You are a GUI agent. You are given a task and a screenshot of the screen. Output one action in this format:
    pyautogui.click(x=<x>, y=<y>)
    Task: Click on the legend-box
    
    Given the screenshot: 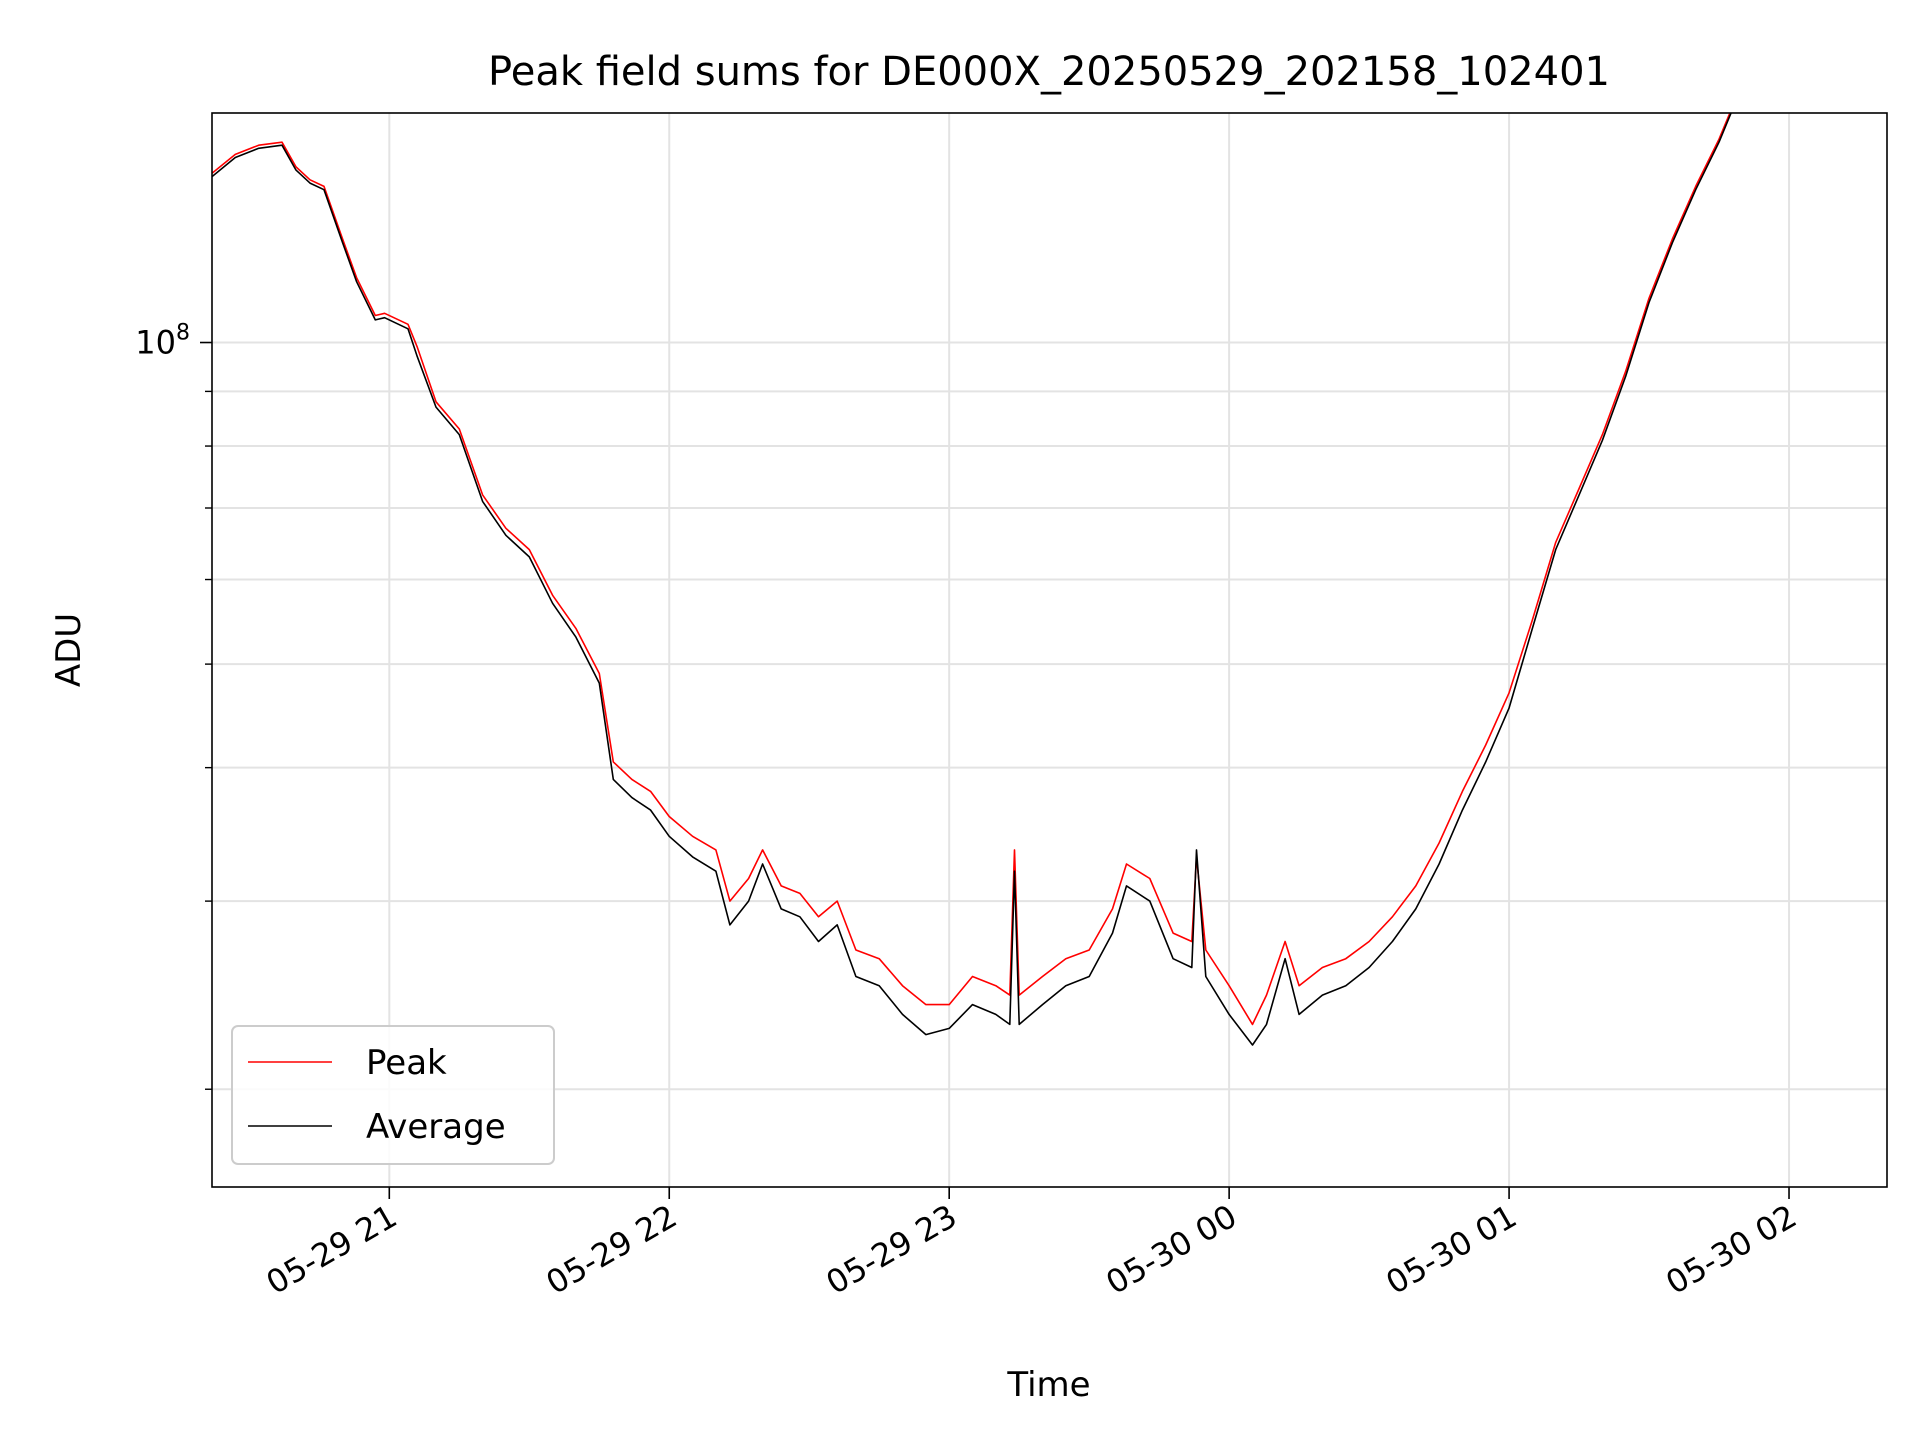 What is the action you would take?
    pyautogui.click(x=393, y=1095)
    